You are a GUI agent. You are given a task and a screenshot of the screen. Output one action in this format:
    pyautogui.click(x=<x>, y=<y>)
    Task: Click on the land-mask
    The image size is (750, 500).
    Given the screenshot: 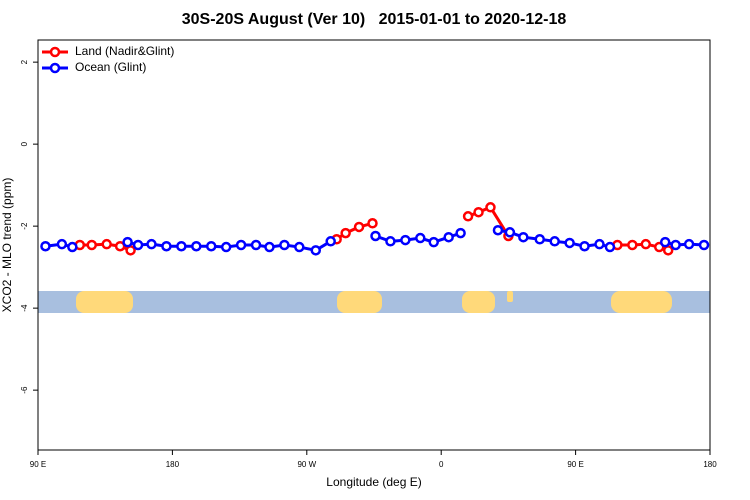 What is the action you would take?
    pyautogui.click(x=374, y=302)
    